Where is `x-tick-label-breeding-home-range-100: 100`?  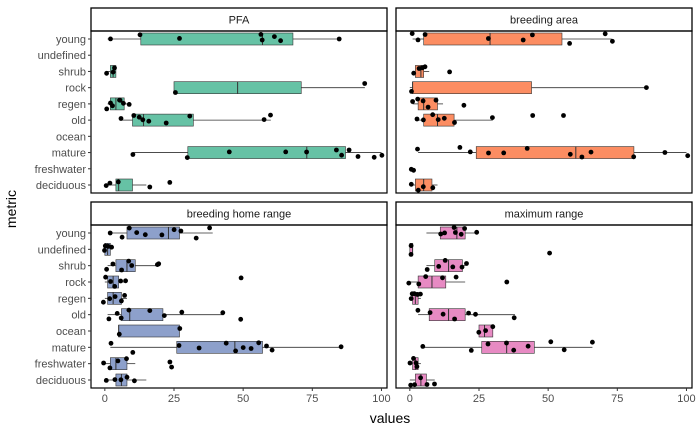
x-tick-label-breeding-home-range-100: 100 is located at coordinates (381, 399).